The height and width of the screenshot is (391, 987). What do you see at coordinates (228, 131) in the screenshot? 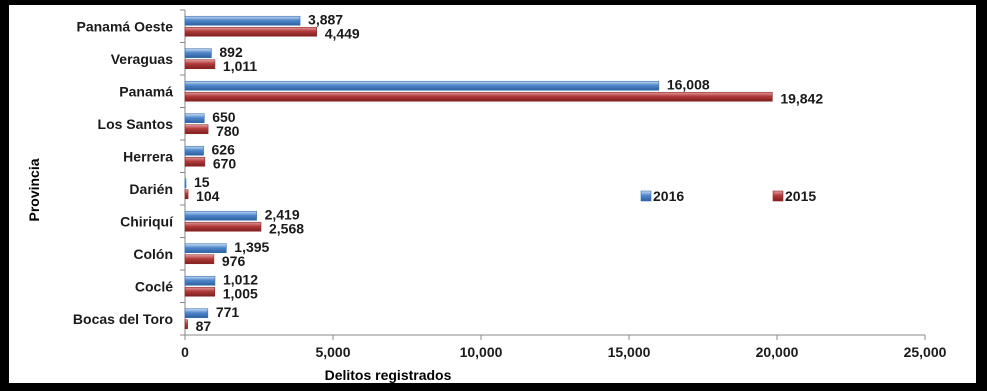
I see `value-label-2015: 780` at bounding box center [228, 131].